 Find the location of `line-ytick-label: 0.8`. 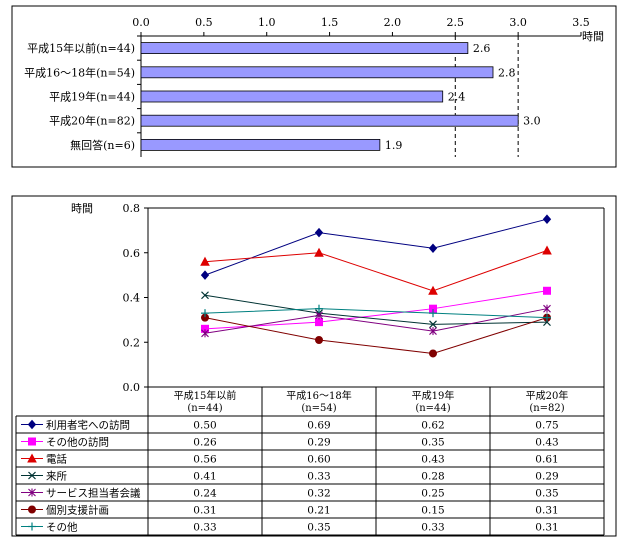

line-ytick-label: 0.8 is located at coordinates (132, 208).